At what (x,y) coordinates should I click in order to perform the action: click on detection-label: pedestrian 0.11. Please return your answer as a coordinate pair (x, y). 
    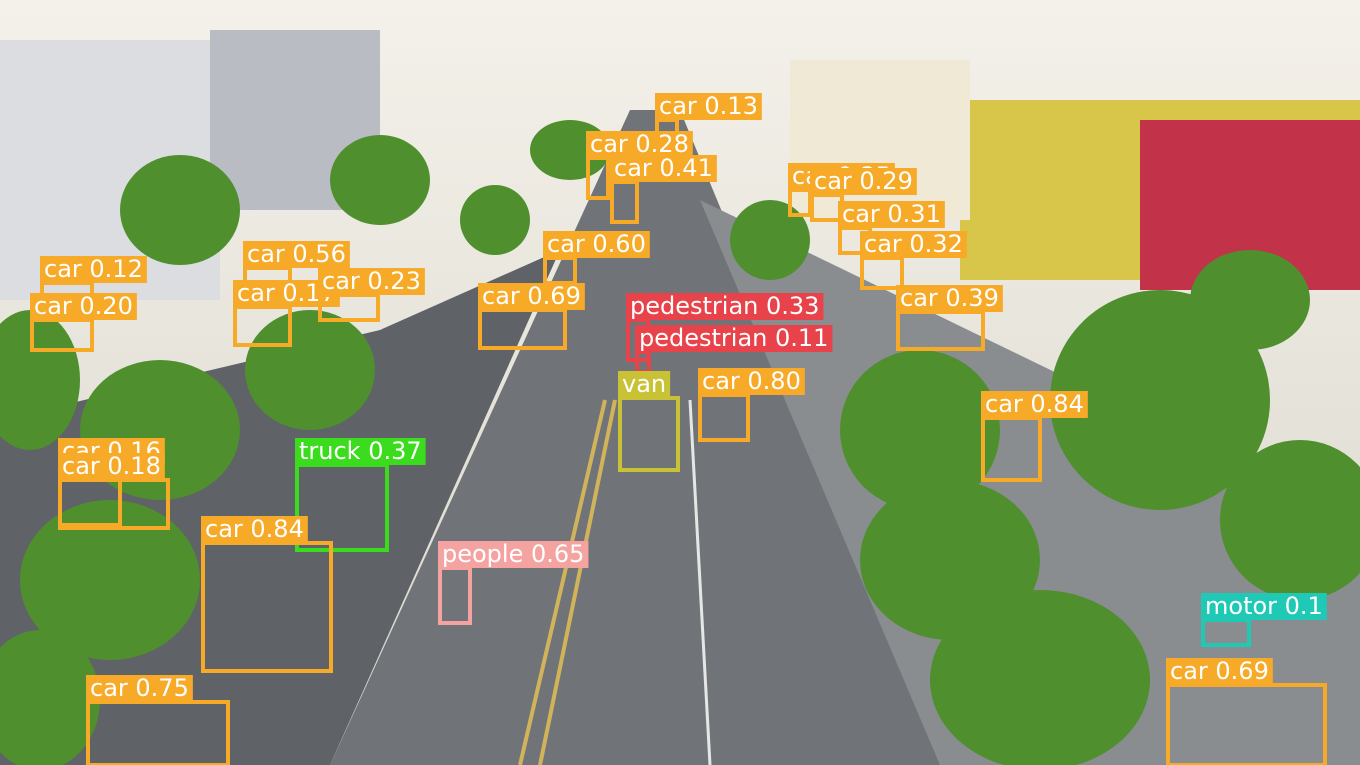
    Looking at the image, I should click on (733, 338).